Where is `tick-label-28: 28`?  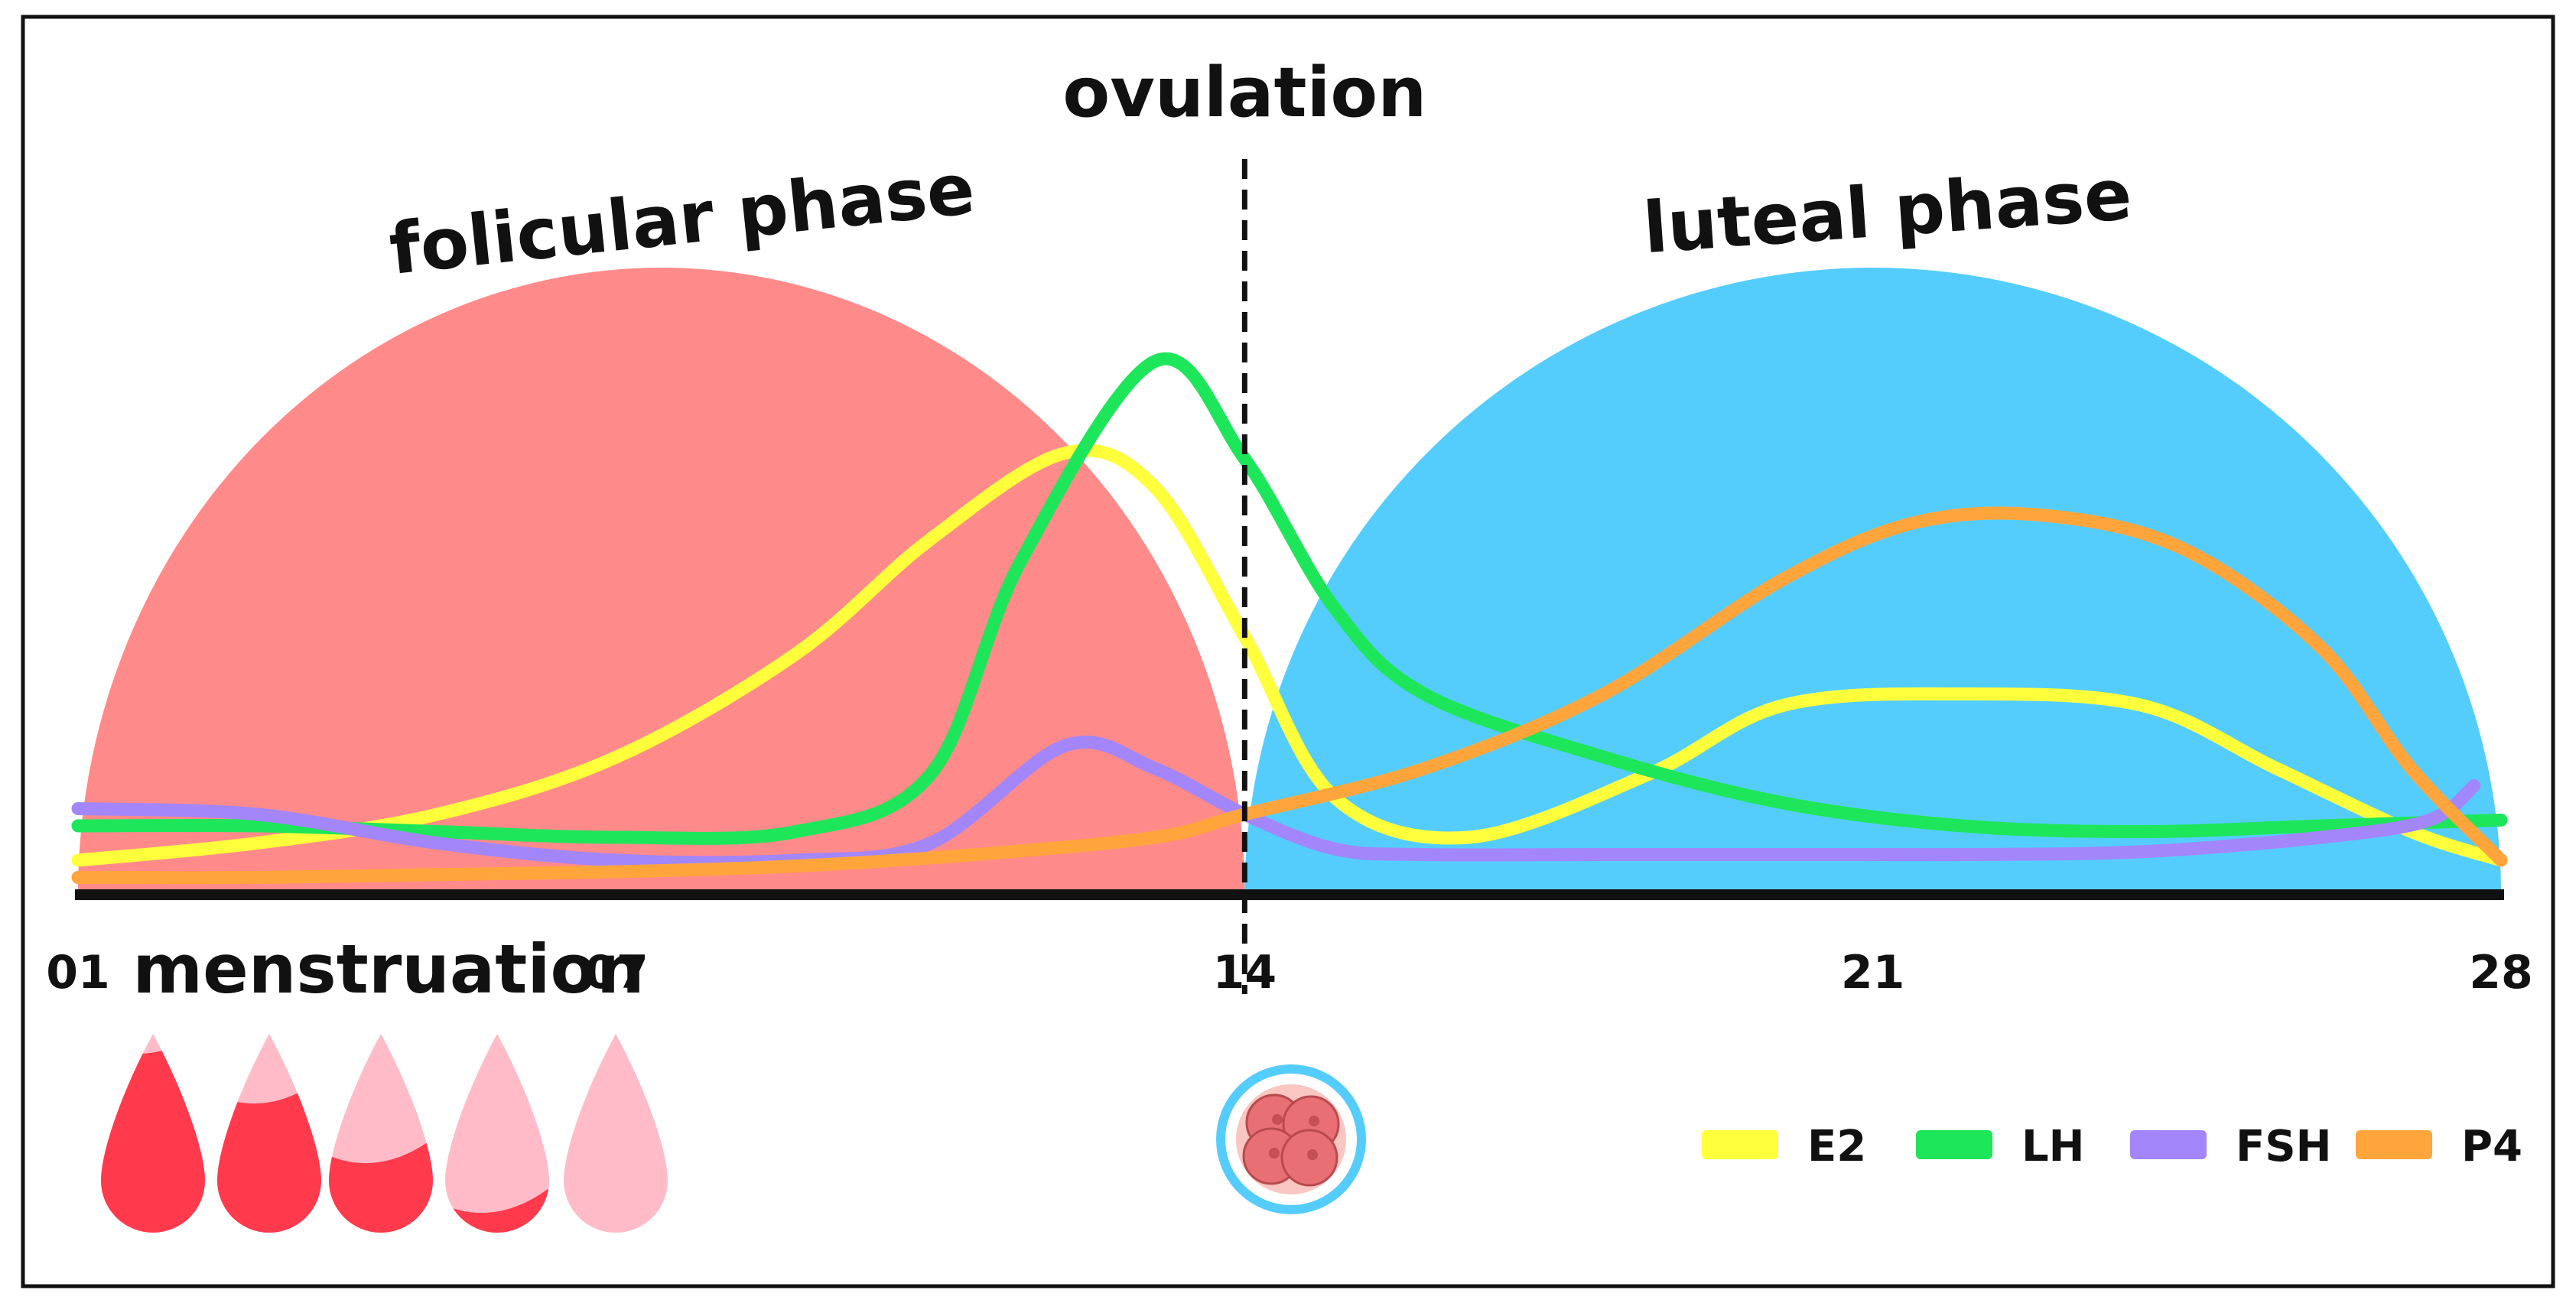 tick-label-28: 28 is located at coordinates (2501, 972).